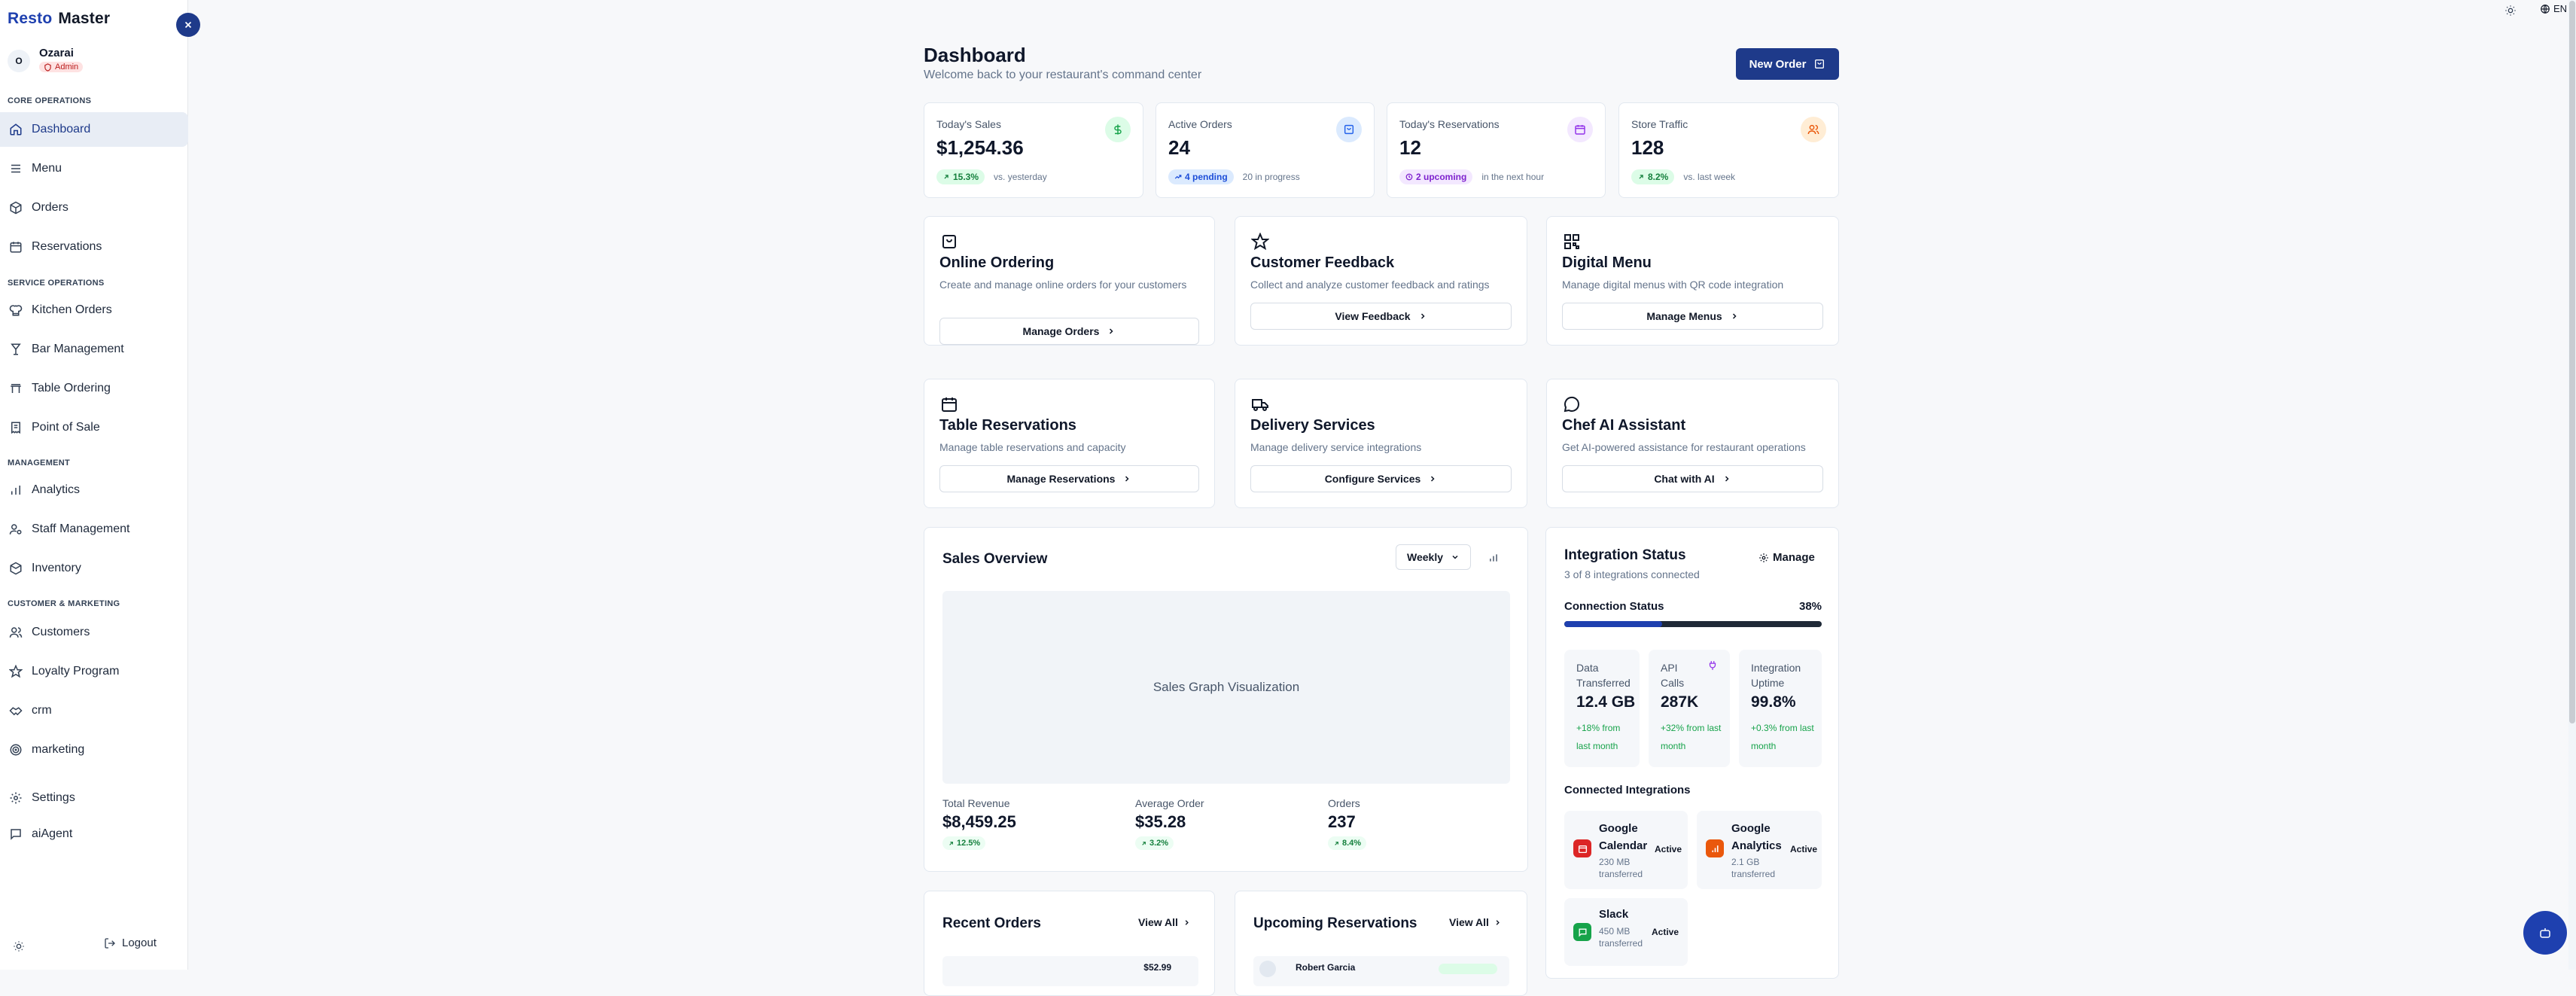  What do you see at coordinates (16, 711) in the screenshot?
I see `handshake-icon` at bounding box center [16, 711].